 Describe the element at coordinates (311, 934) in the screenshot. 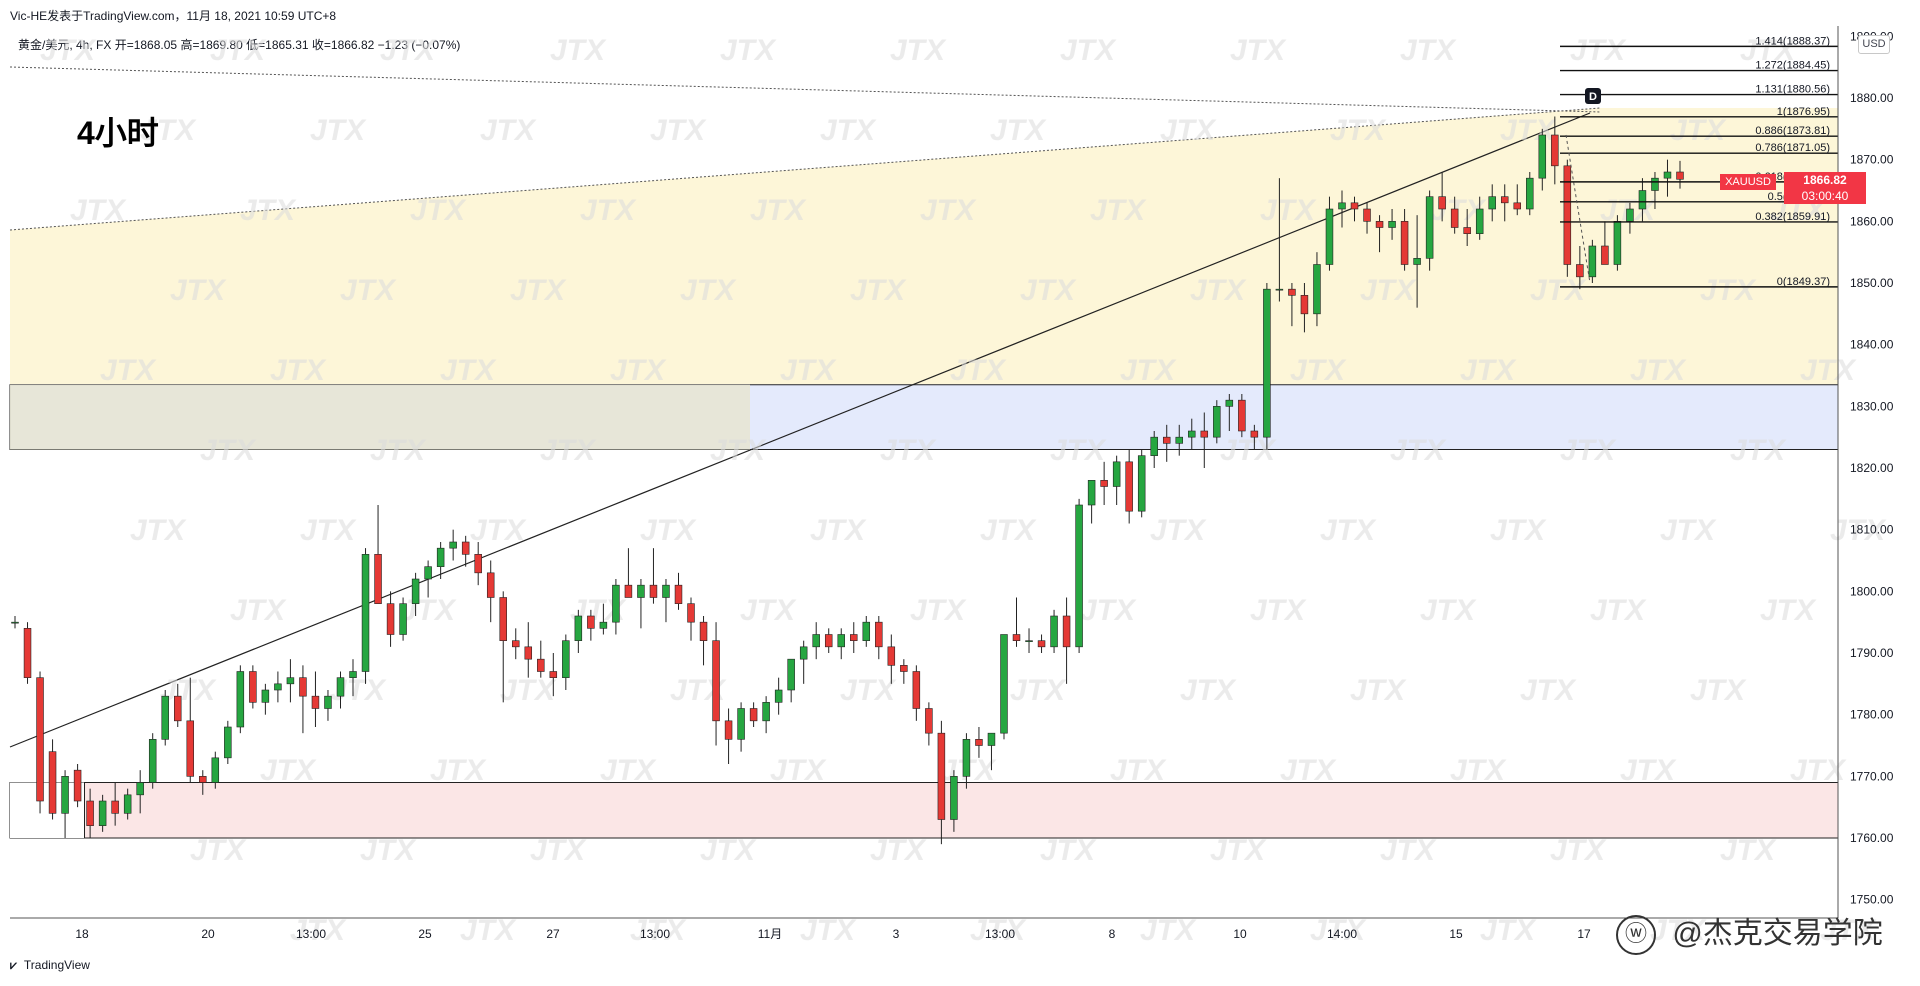

I see `time-axis-tick: 13:00` at that location.